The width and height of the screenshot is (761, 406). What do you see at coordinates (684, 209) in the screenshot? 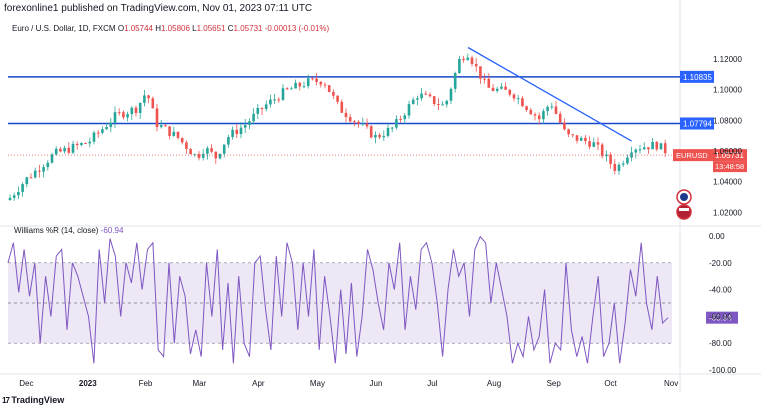
I see `us-flag-icon-stripe` at bounding box center [684, 209].